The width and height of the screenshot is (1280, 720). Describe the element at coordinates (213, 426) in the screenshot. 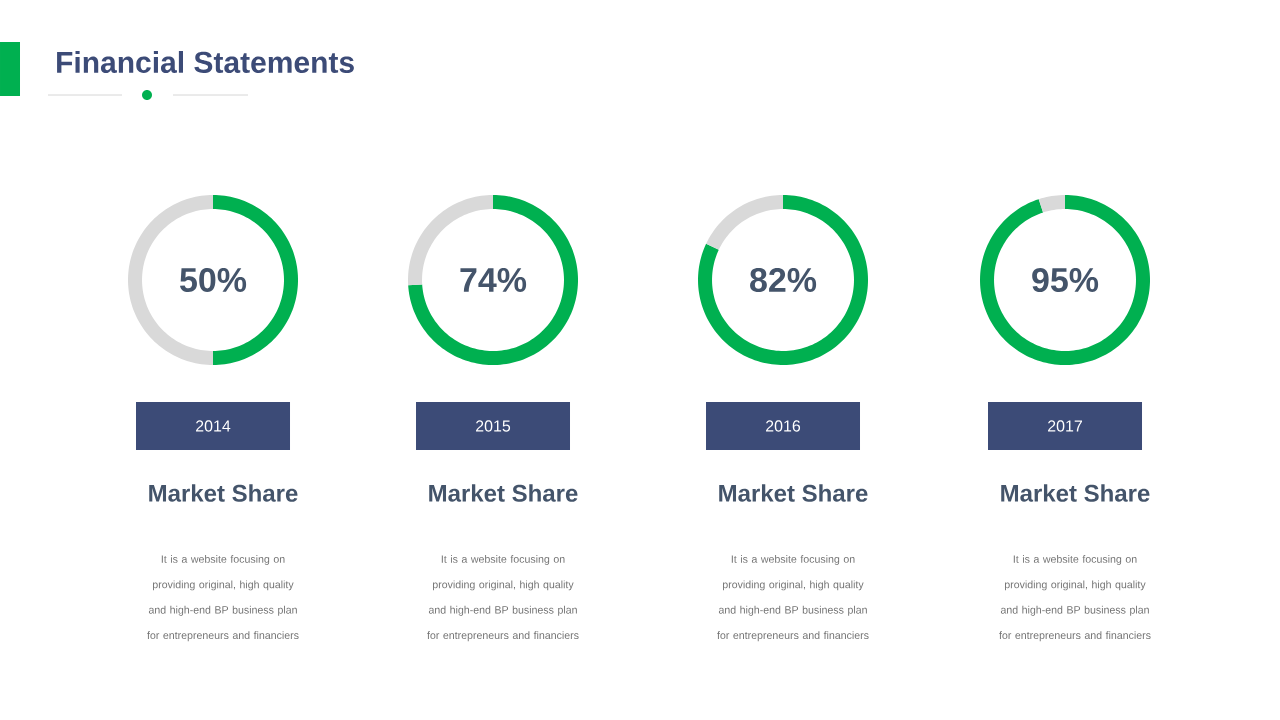

I see `text: 2014` at that location.